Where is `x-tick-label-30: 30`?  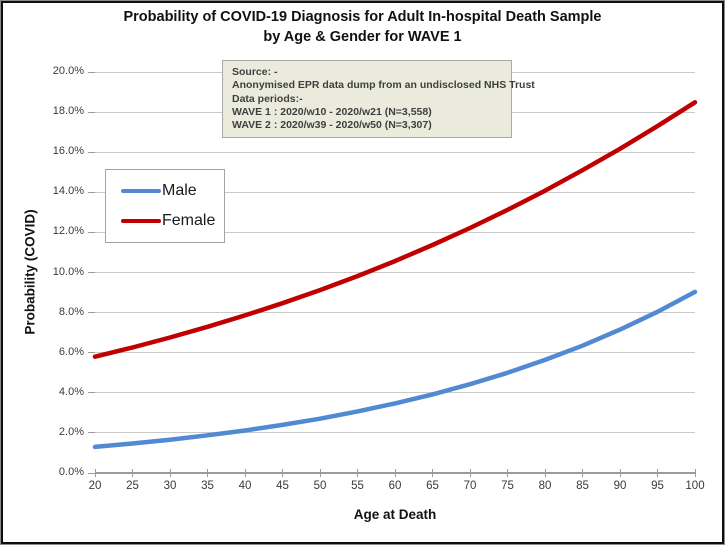 x-tick-label-30: 30 is located at coordinates (170, 486).